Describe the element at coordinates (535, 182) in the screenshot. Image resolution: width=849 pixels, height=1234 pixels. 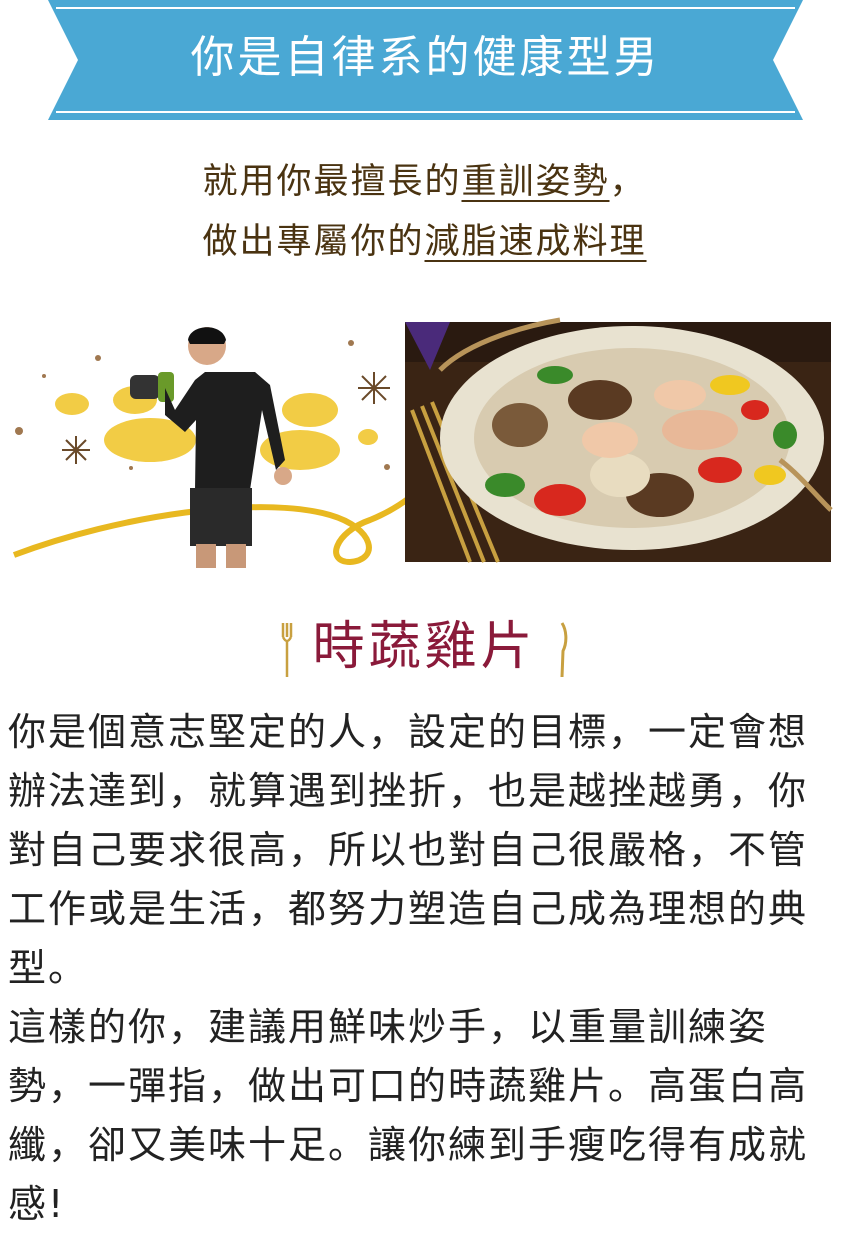
I see `subtitle-highlight: 重訓姿勢` at that location.